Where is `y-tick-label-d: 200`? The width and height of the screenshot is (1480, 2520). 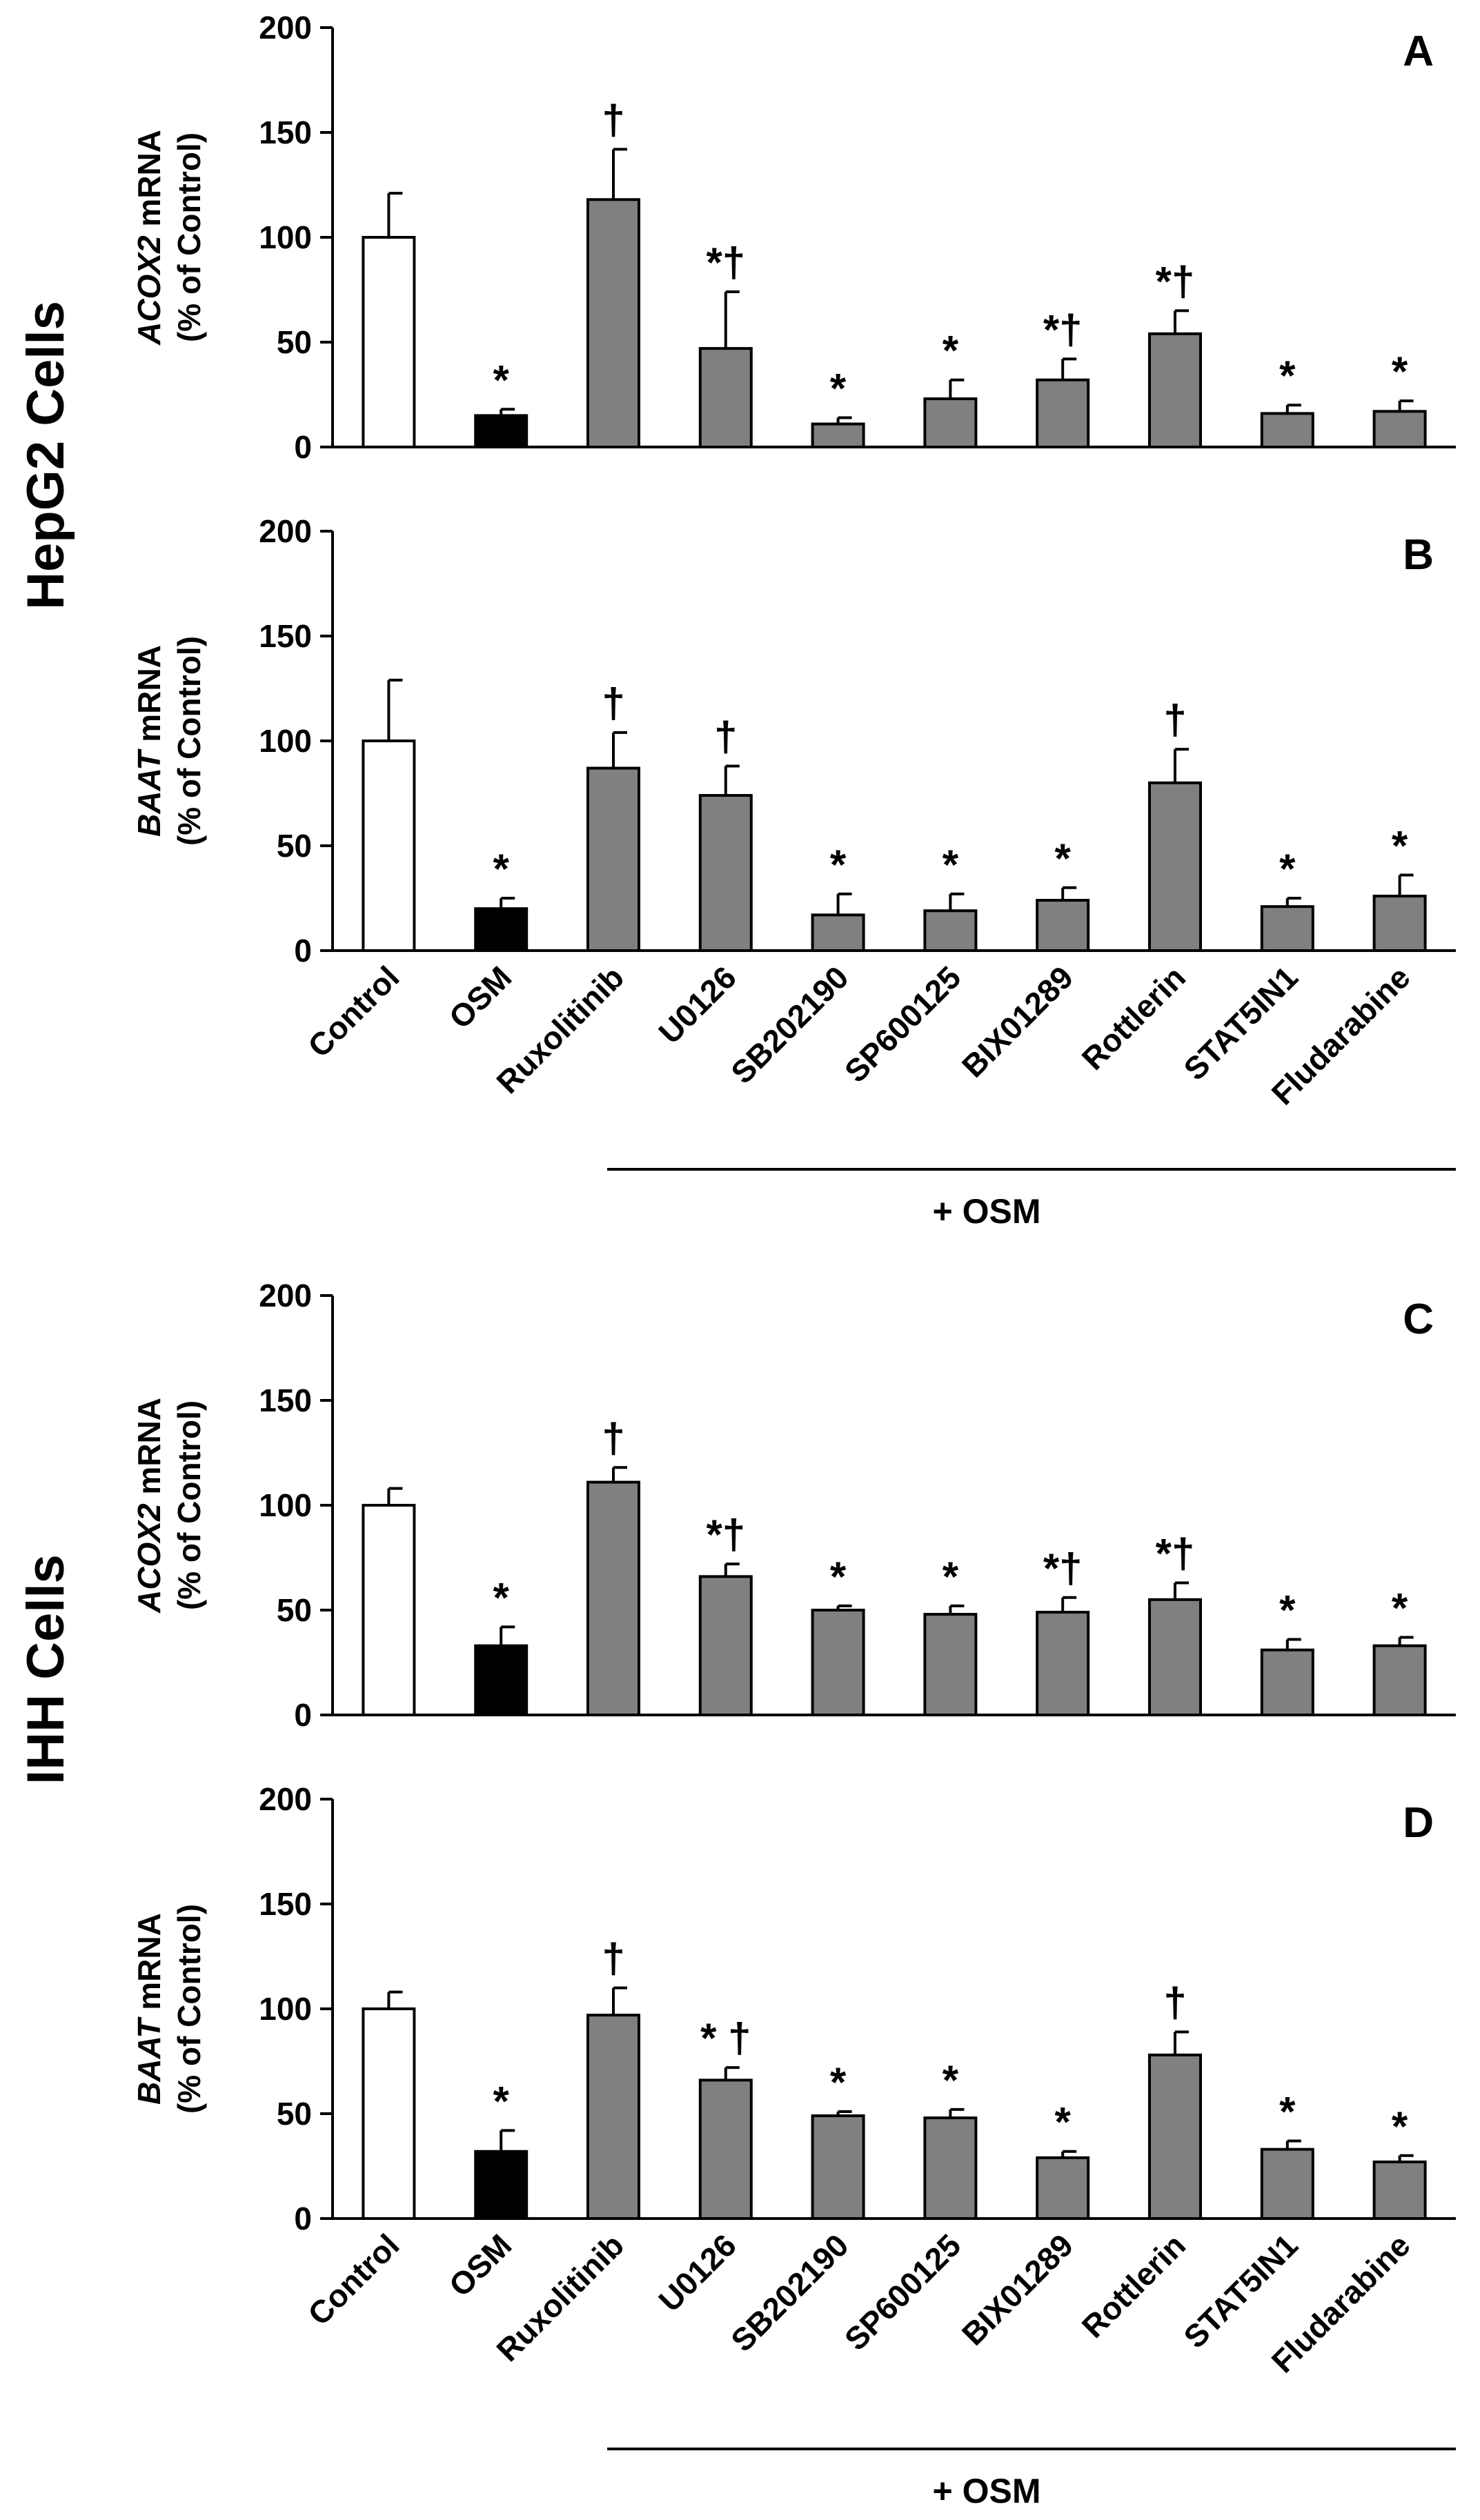
y-tick-label-d: 200 is located at coordinates (285, 1799).